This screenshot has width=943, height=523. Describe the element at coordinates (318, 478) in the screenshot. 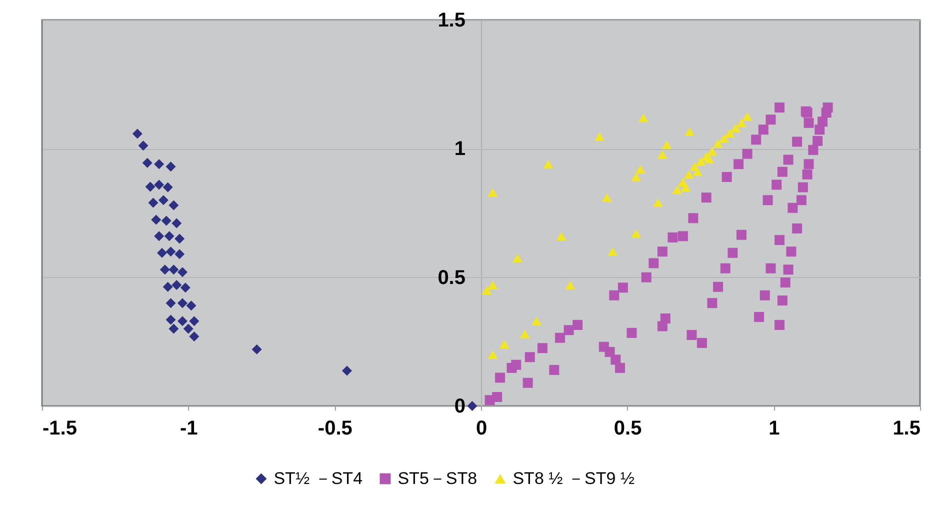

I see `legend-label: ST½ －ST4` at that location.